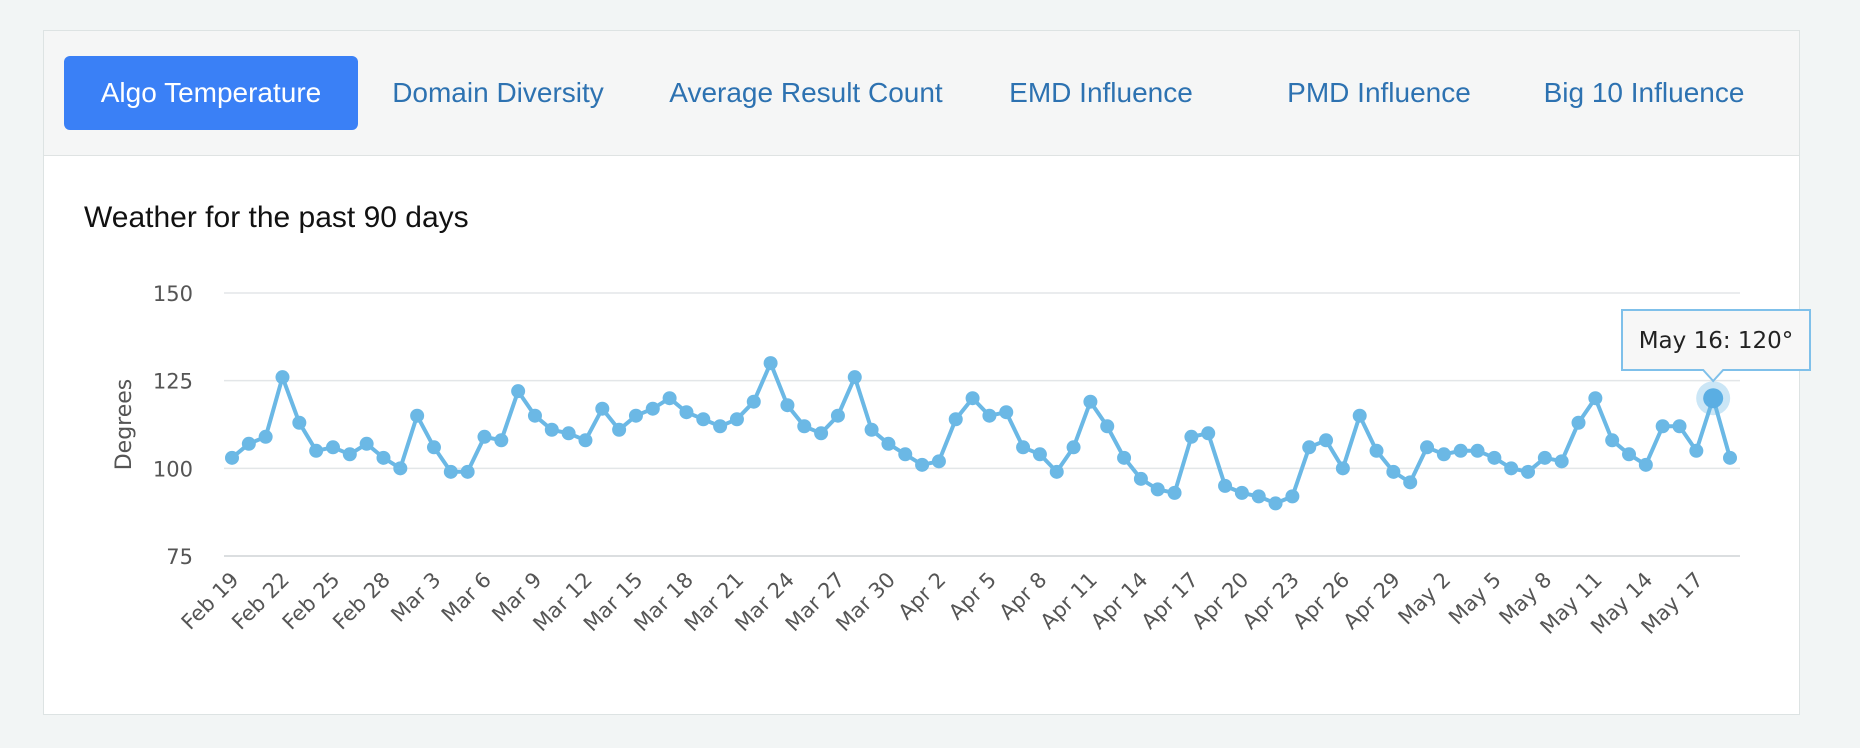 The image size is (1860, 748). What do you see at coordinates (466, 597) in the screenshot?
I see `x-tick-label: Mar 6` at bounding box center [466, 597].